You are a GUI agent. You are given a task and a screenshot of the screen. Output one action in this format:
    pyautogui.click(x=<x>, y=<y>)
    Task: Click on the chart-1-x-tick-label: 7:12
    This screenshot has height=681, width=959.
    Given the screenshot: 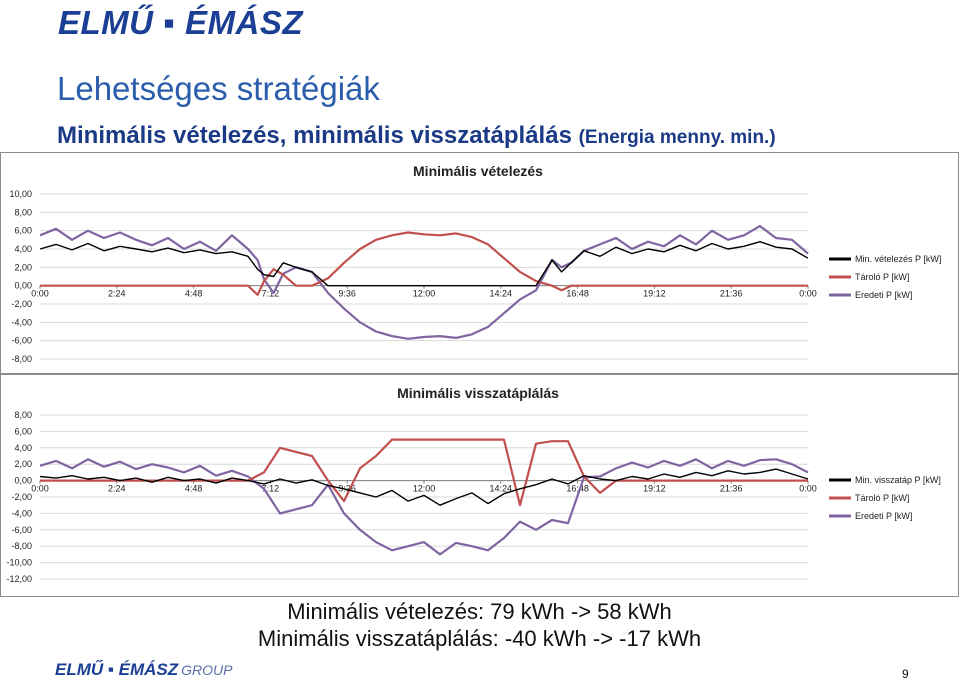 What is the action you would take?
    pyautogui.click(x=271, y=294)
    